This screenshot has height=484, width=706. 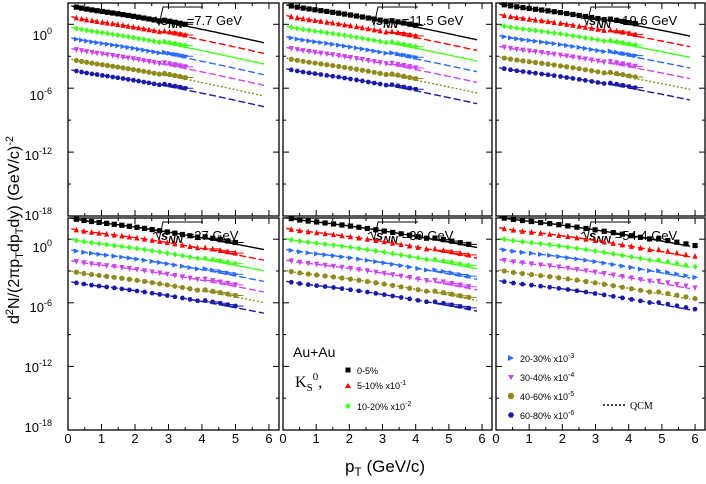 I want to click on x-tick-label: 6, so click(x=268, y=438).